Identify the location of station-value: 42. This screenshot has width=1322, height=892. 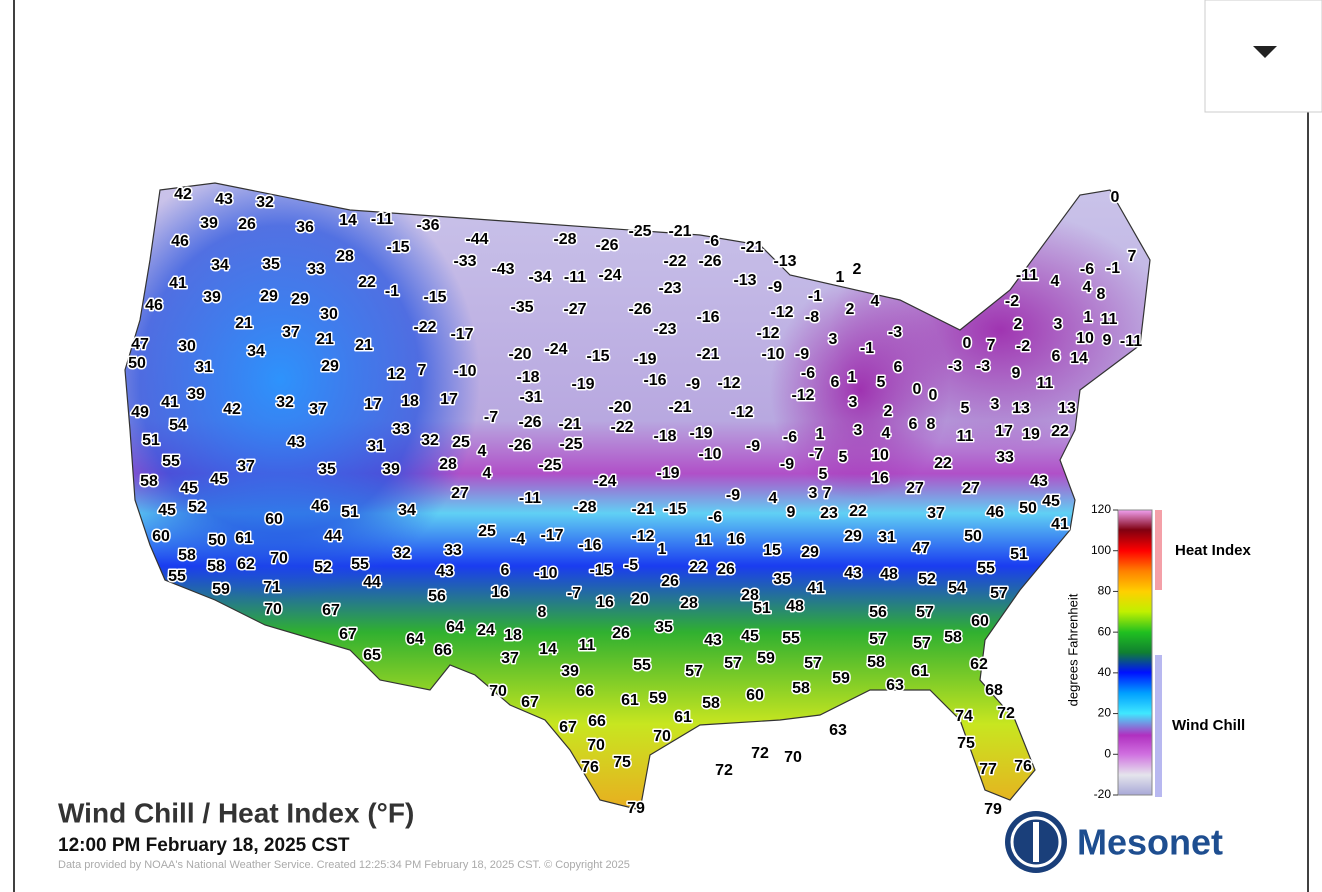
(183, 194).